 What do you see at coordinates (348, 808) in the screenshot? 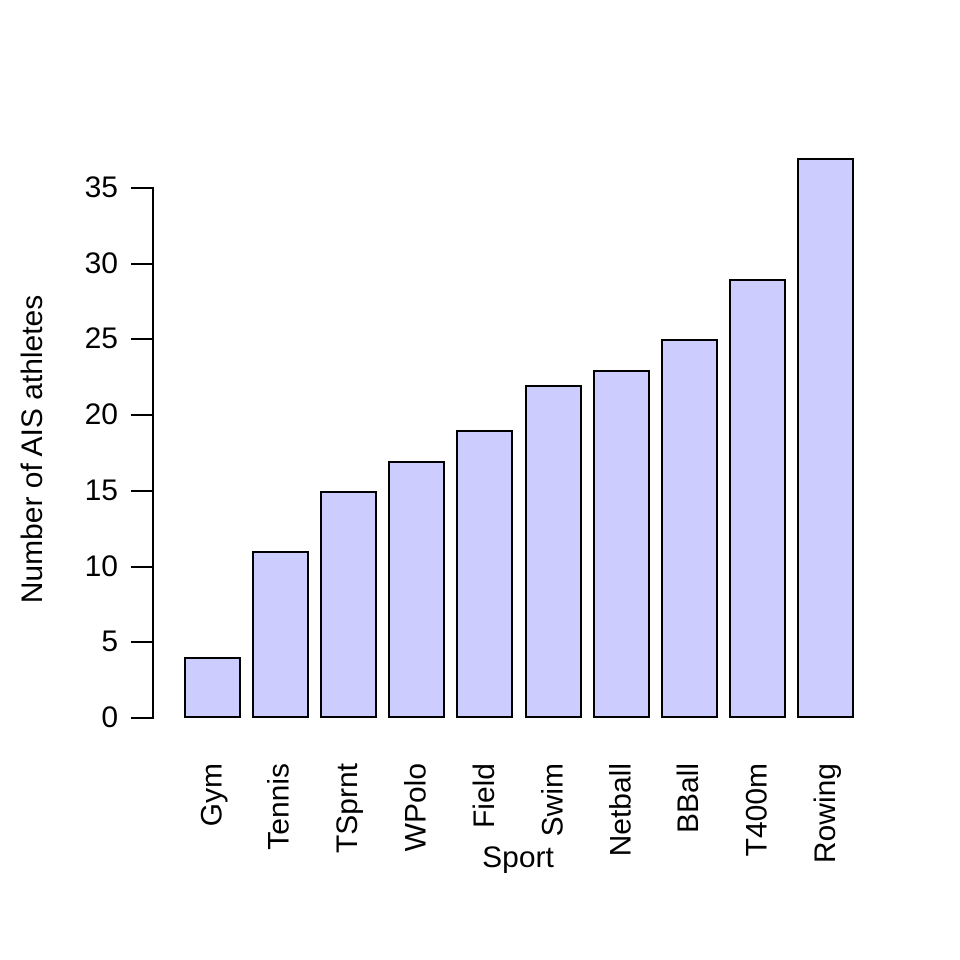
I see `x-category-label-tsprnt: TSprnt` at bounding box center [348, 808].